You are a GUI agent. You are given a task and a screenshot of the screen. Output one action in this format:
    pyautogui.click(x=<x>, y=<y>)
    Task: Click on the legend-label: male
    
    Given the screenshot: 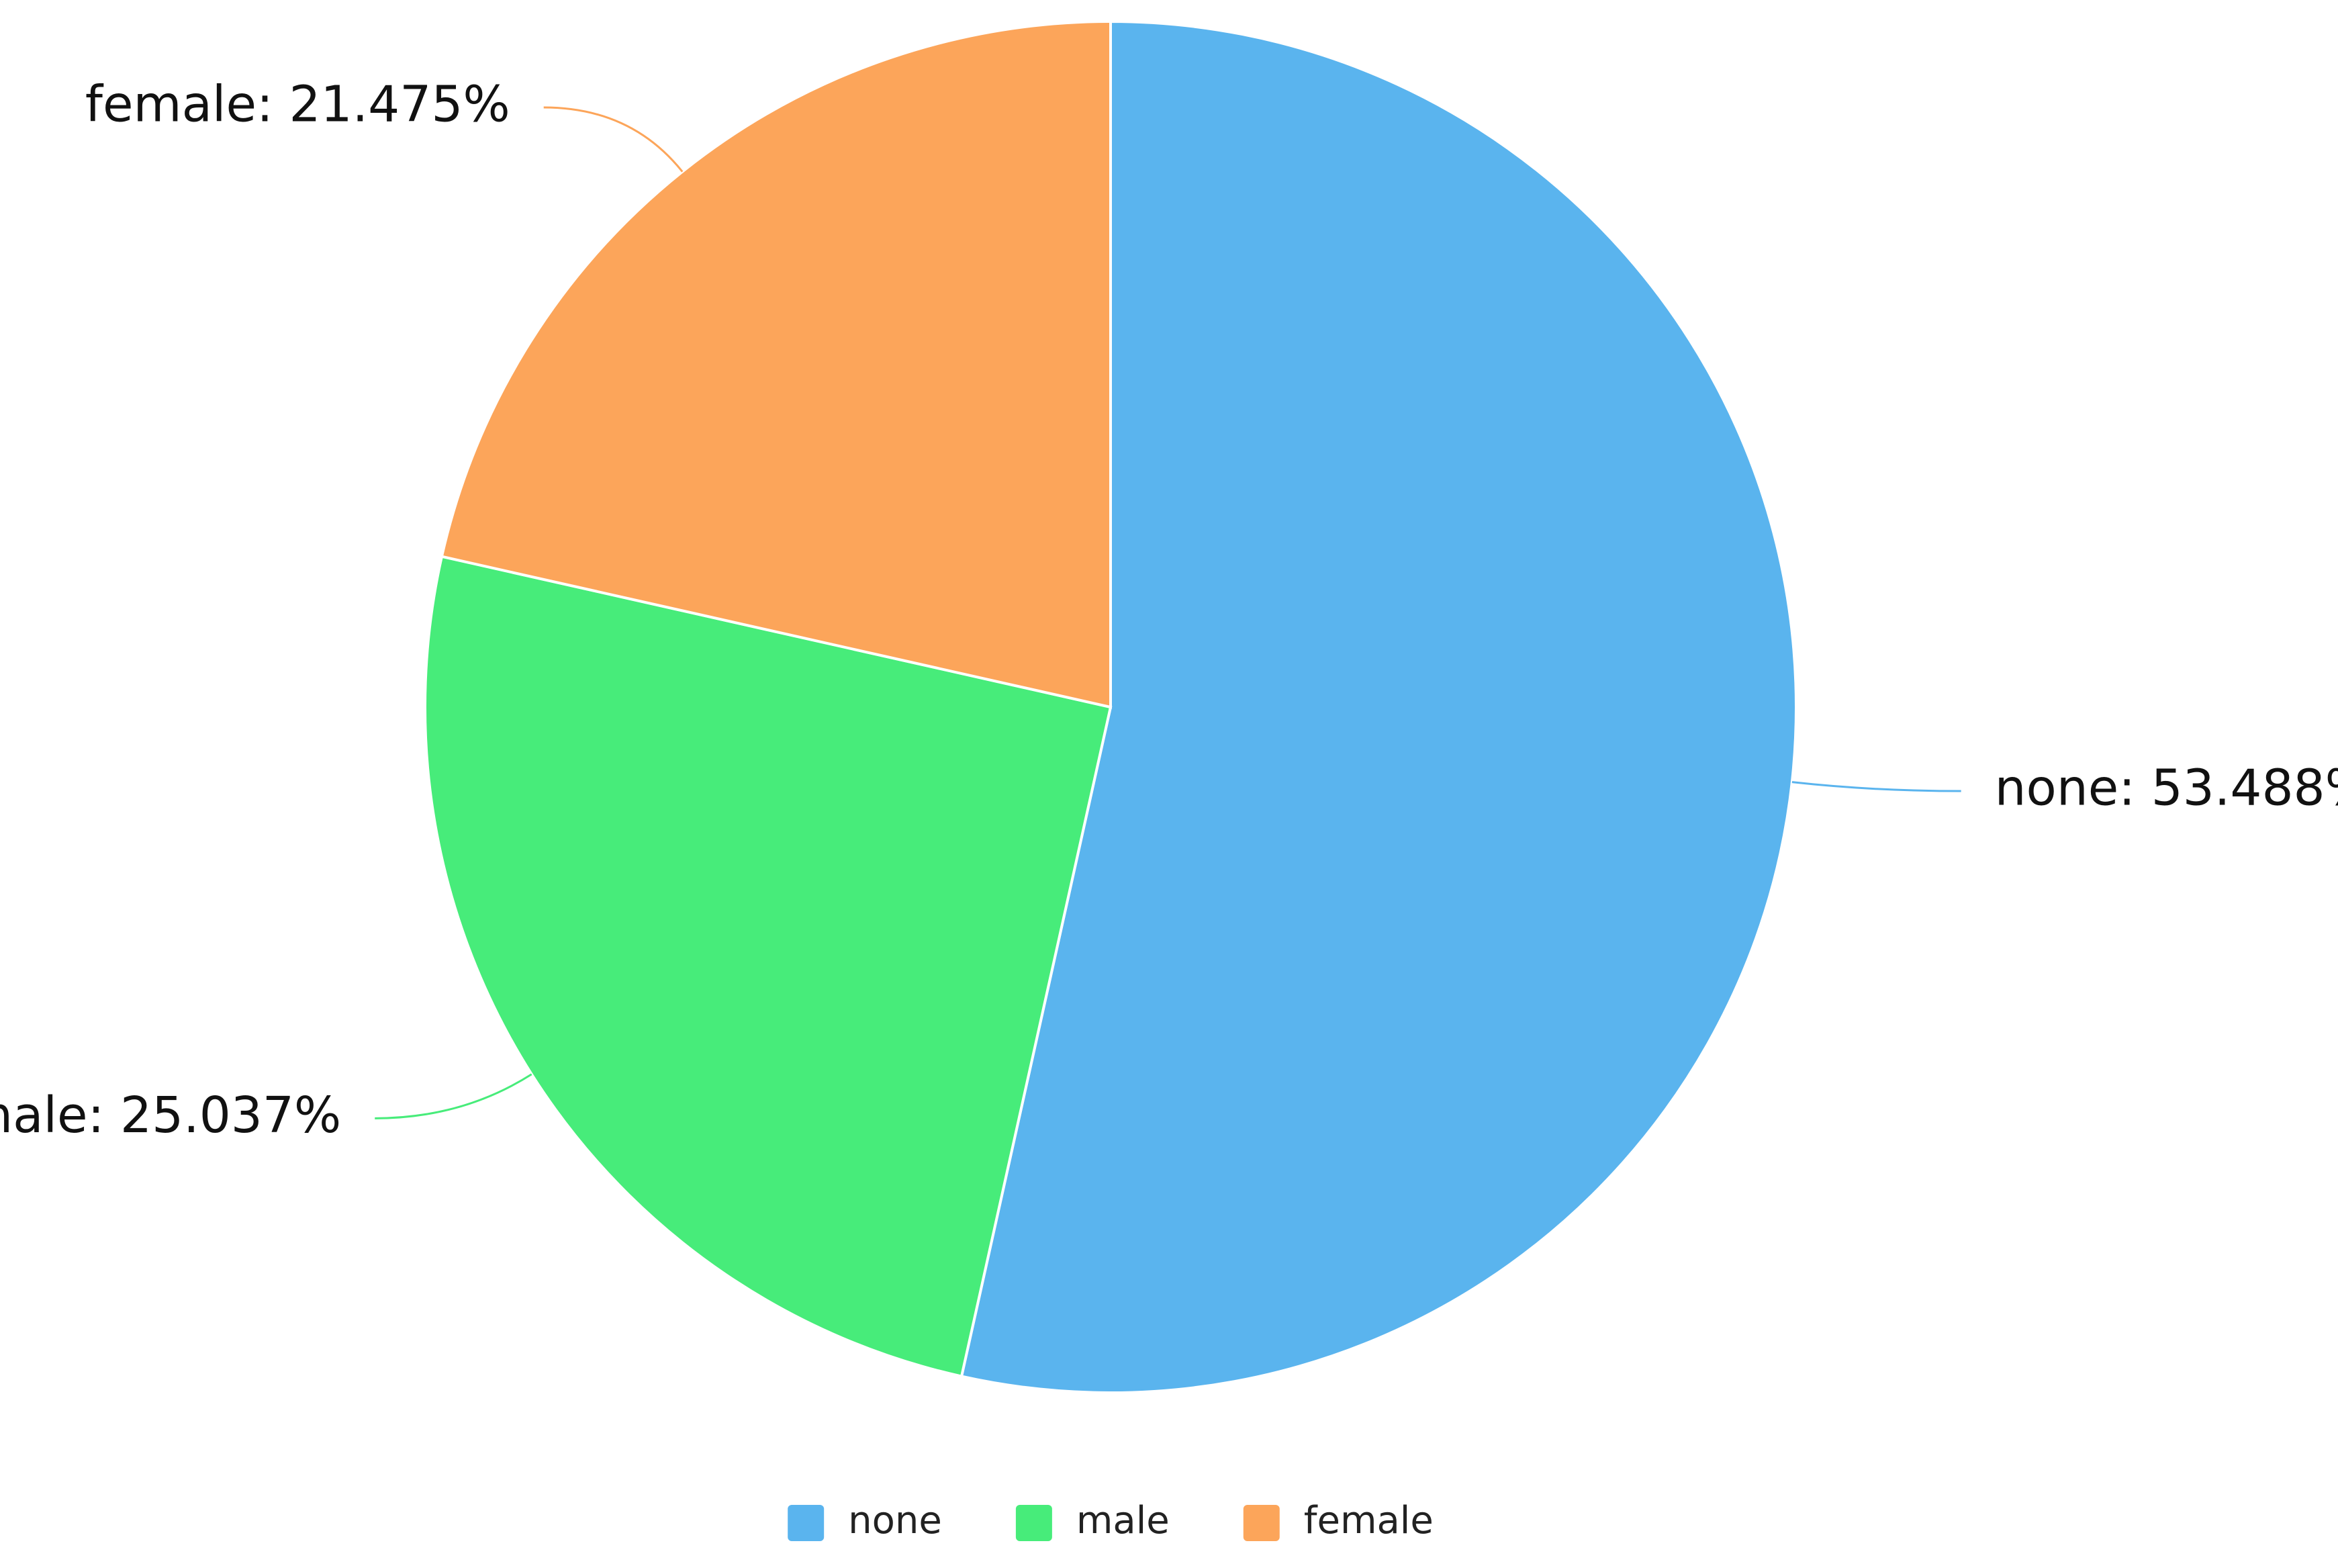 What is the action you would take?
    pyautogui.click(x=1123, y=1520)
    